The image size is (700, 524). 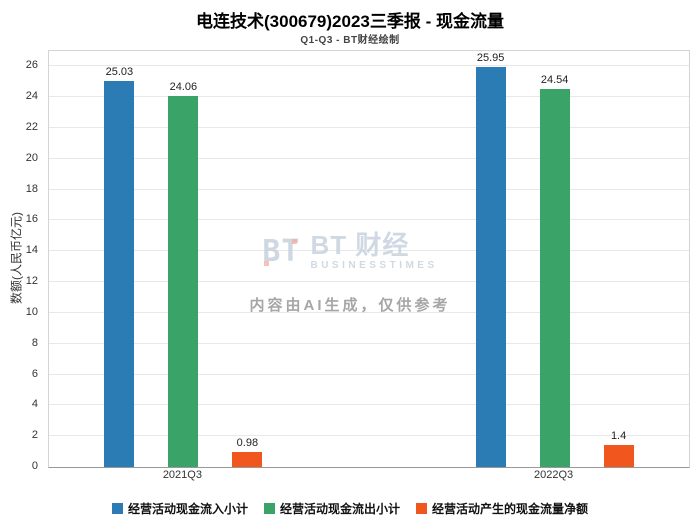 I want to click on y-tick-label: 20, so click(x=31, y=157).